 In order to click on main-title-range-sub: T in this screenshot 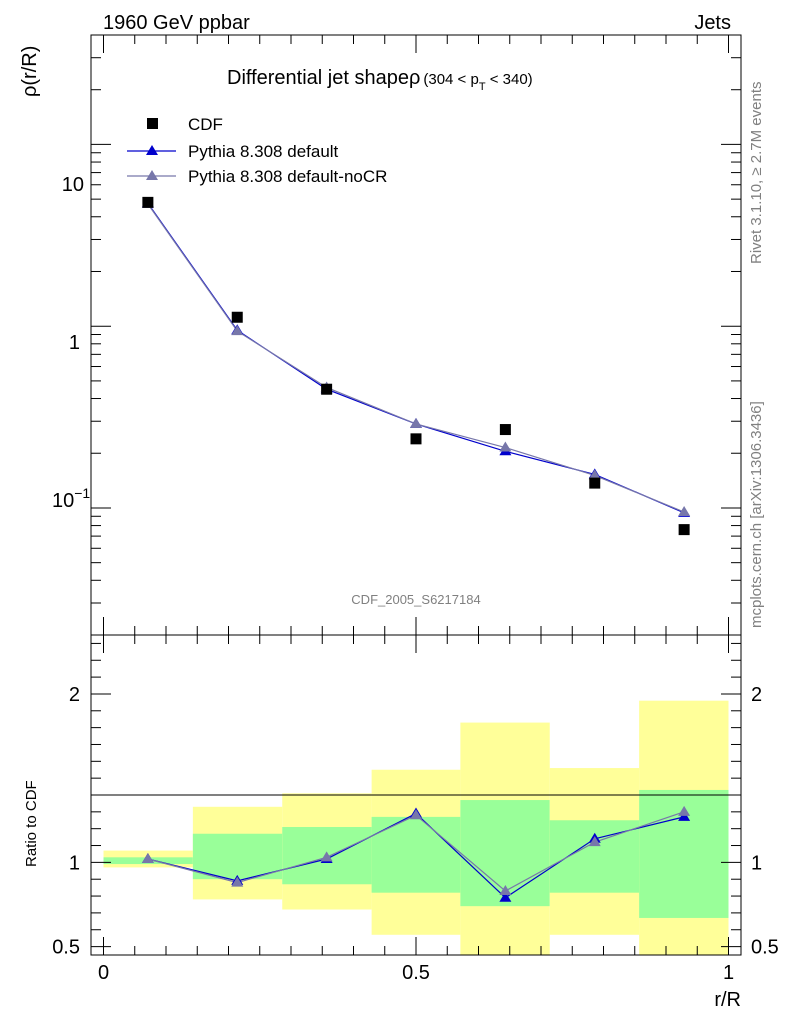, I will do `click(482, 87)`.